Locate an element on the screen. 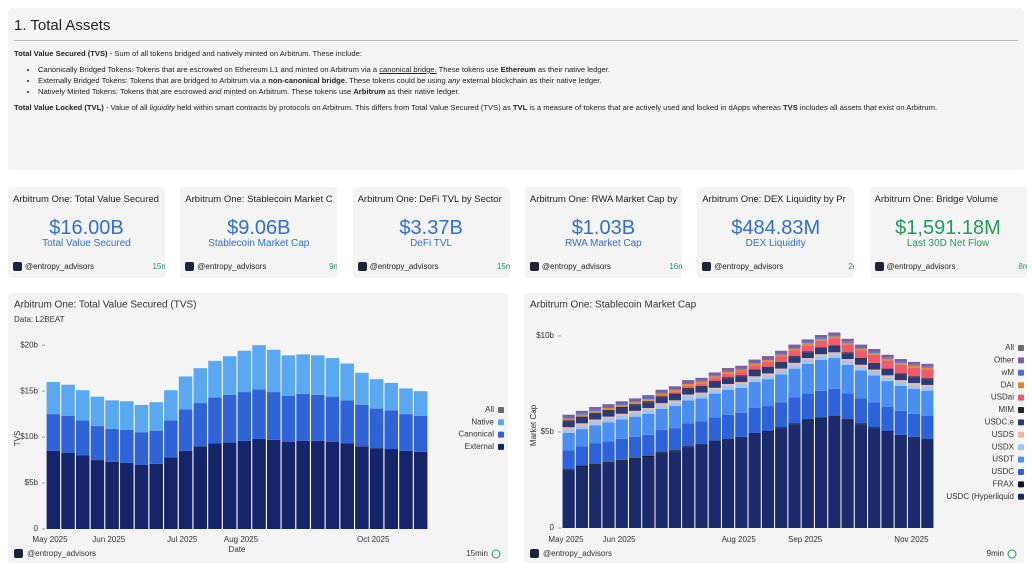  term: non-canonical bridge. is located at coordinates (308, 80).